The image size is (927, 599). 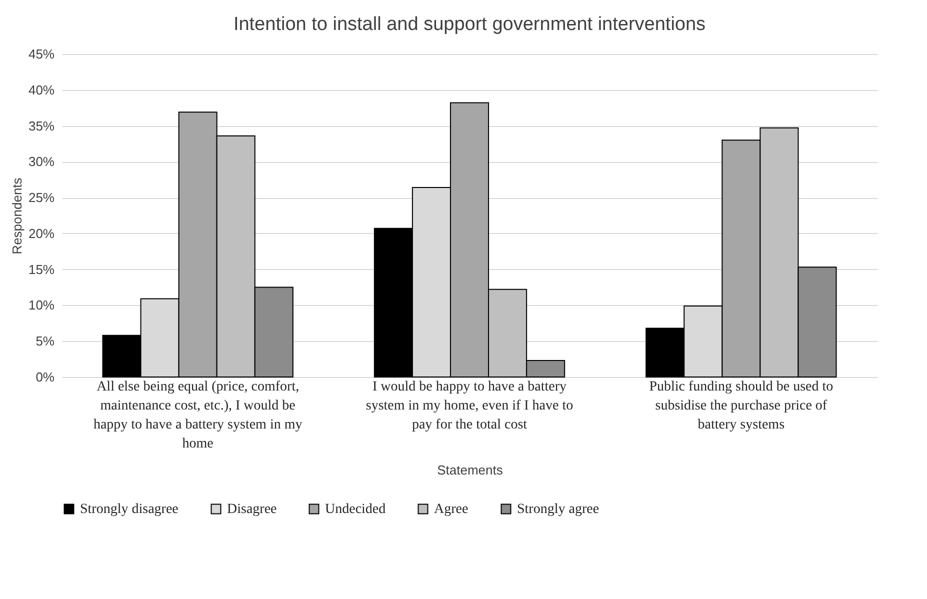 What do you see at coordinates (41, 126) in the screenshot?
I see `y-tick-label: 35%` at bounding box center [41, 126].